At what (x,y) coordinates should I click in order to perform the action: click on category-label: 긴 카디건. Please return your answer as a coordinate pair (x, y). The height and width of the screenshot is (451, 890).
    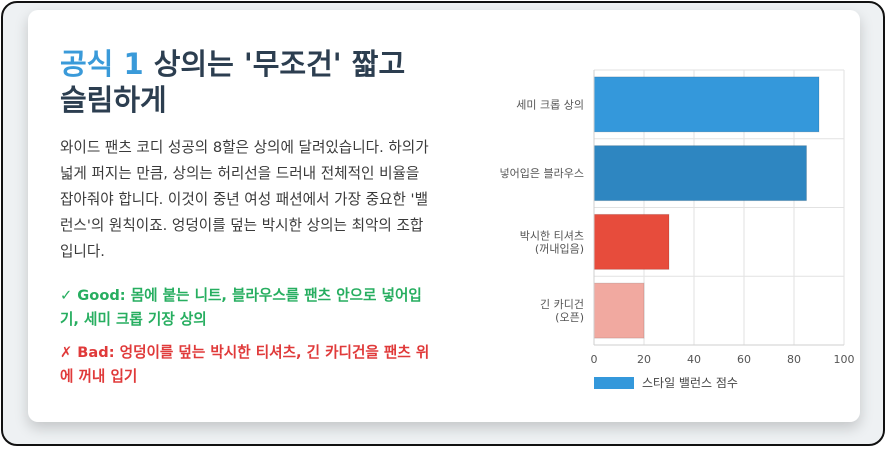
    Looking at the image, I should click on (562, 304).